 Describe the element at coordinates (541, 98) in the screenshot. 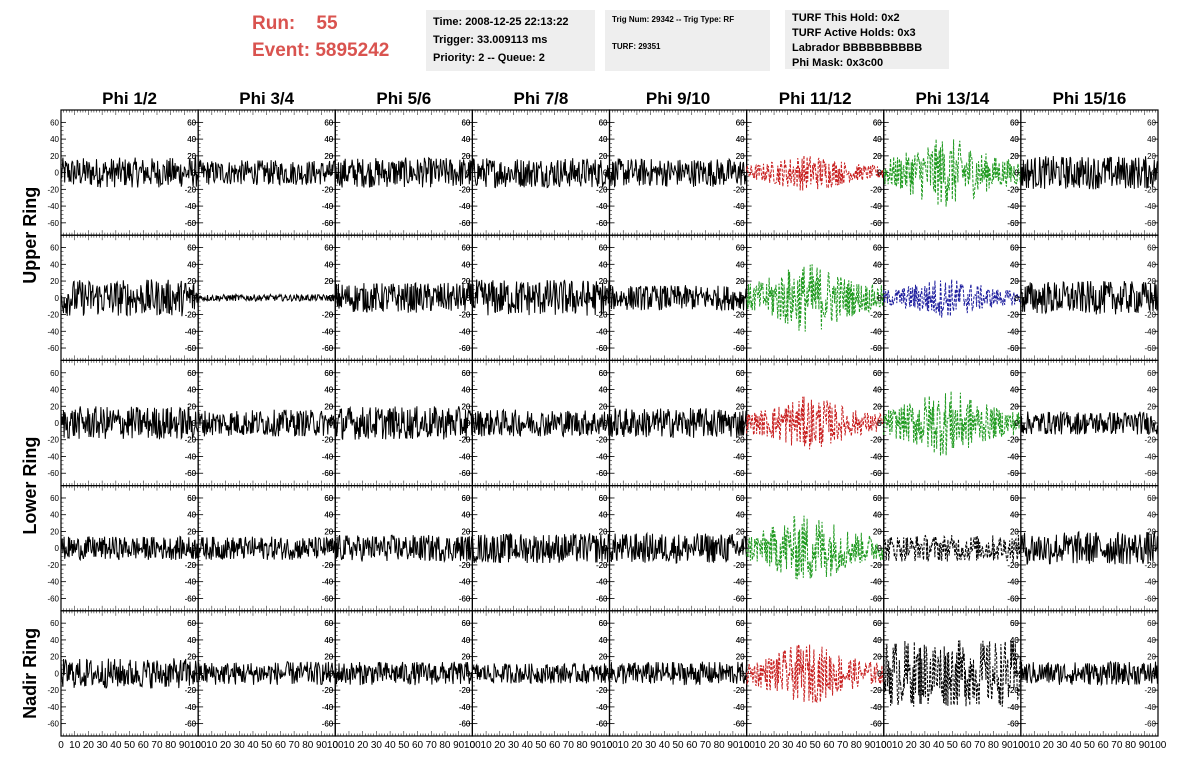

I see `column-title: Phi 7/8` at that location.